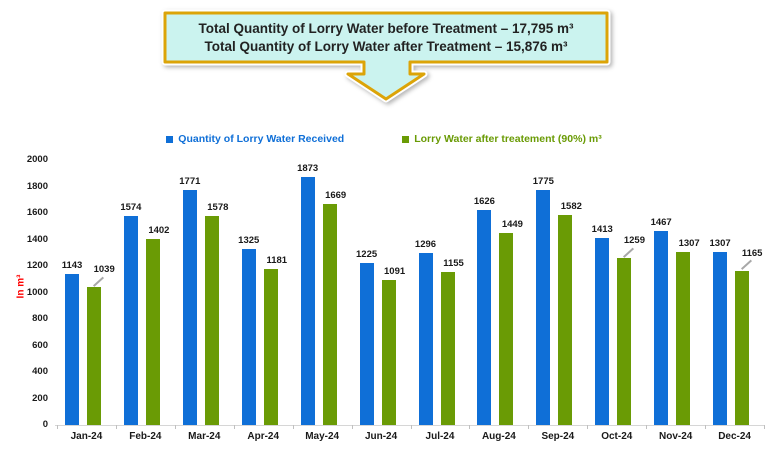  What do you see at coordinates (308, 168) in the screenshot?
I see `bar-label-received: 1873` at bounding box center [308, 168].